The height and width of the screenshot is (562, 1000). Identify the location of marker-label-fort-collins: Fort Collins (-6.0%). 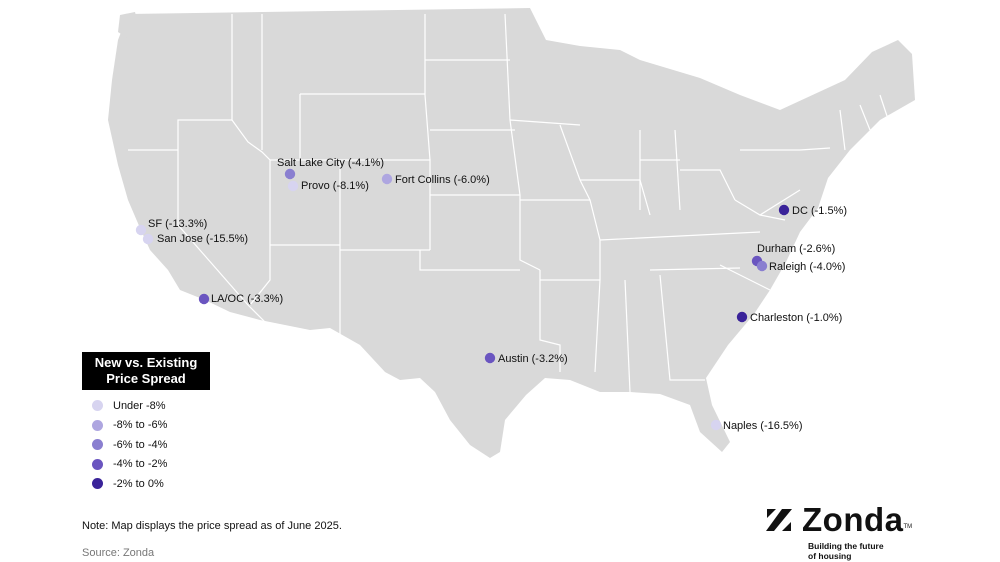
(442, 180).